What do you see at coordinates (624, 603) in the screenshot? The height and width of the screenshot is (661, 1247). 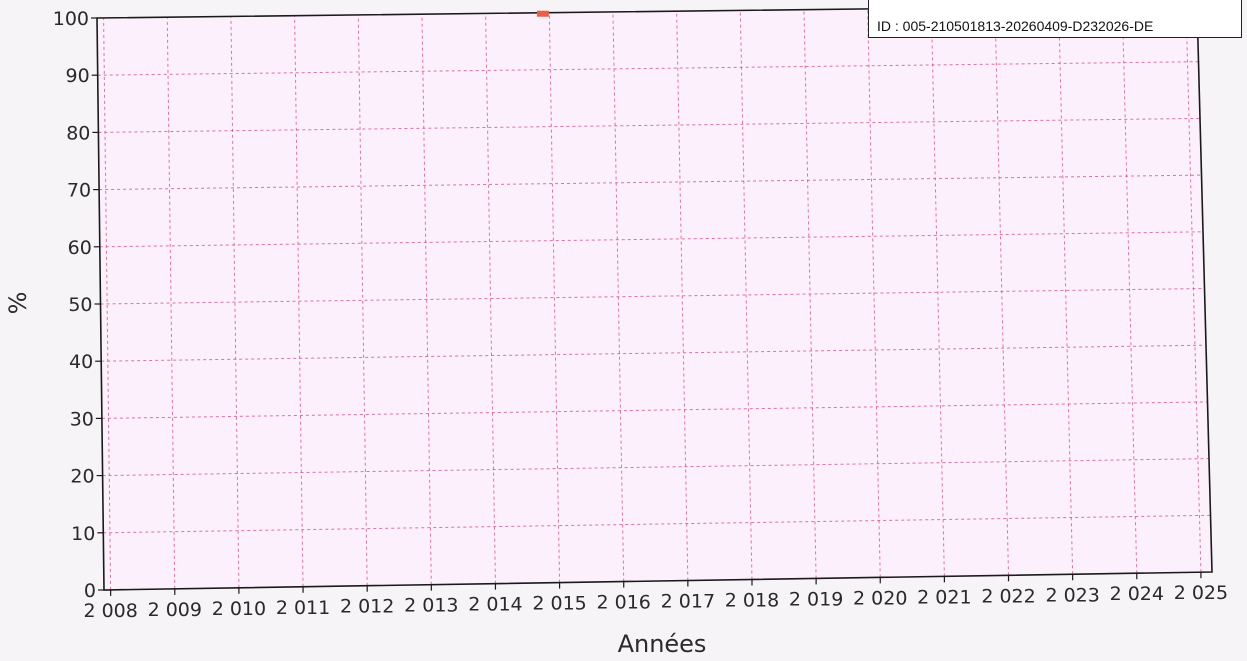 I see `x-tick-label: 2 016` at bounding box center [624, 603].